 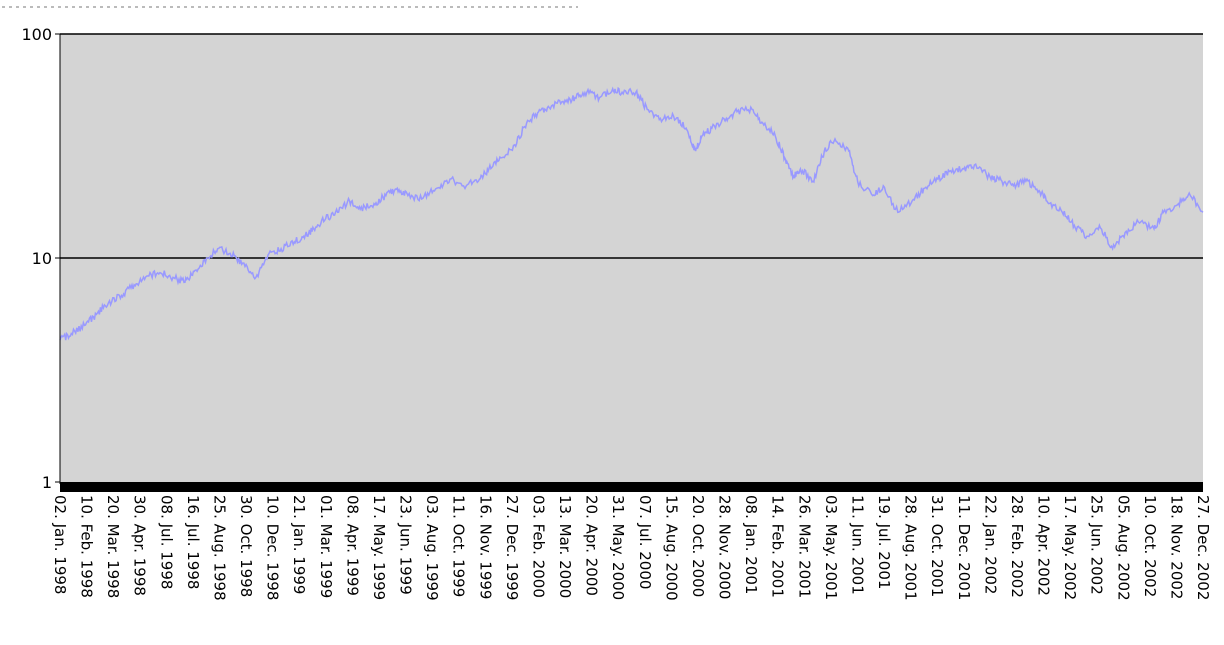 What do you see at coordinates (1097, 545) in the screenshot?
I see `x-tick-label: 25. Jun. 2002` at bounding box center [1097, 545].